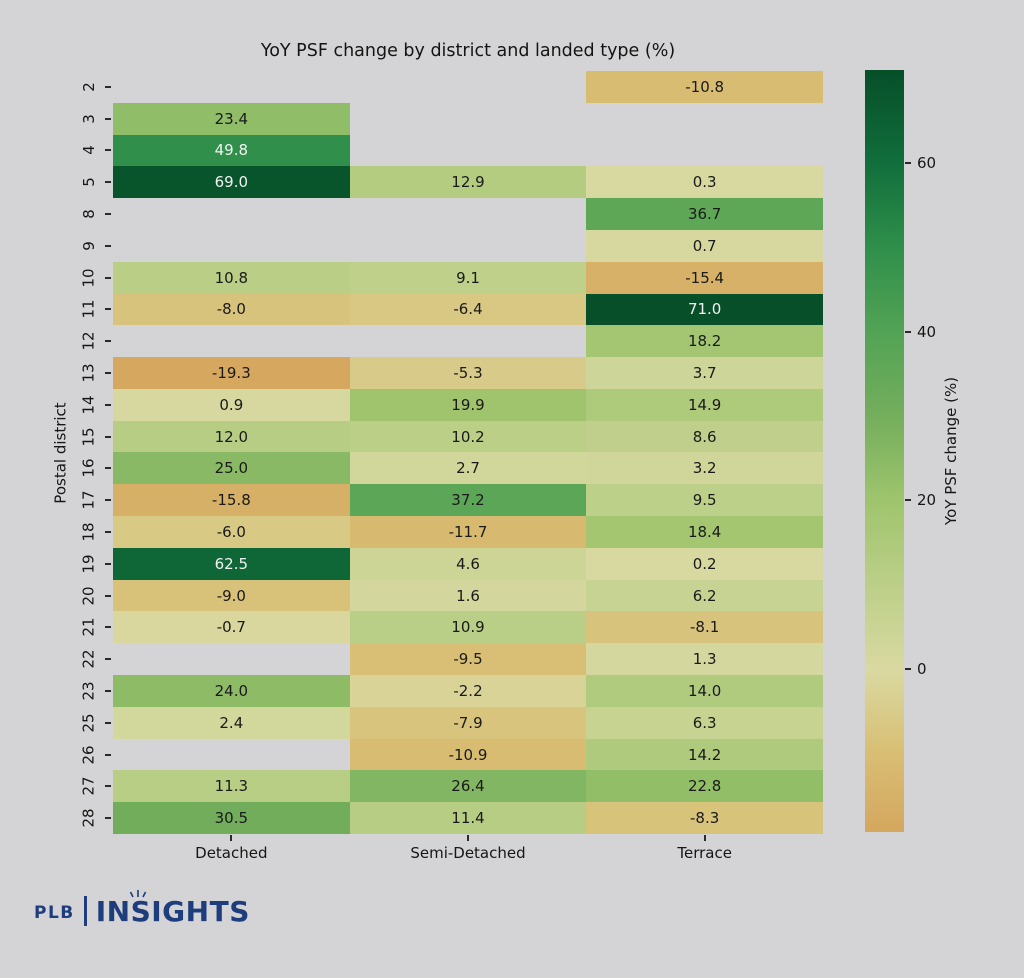  I want to click on y-tick-label-text: 8, so click(88, 214).